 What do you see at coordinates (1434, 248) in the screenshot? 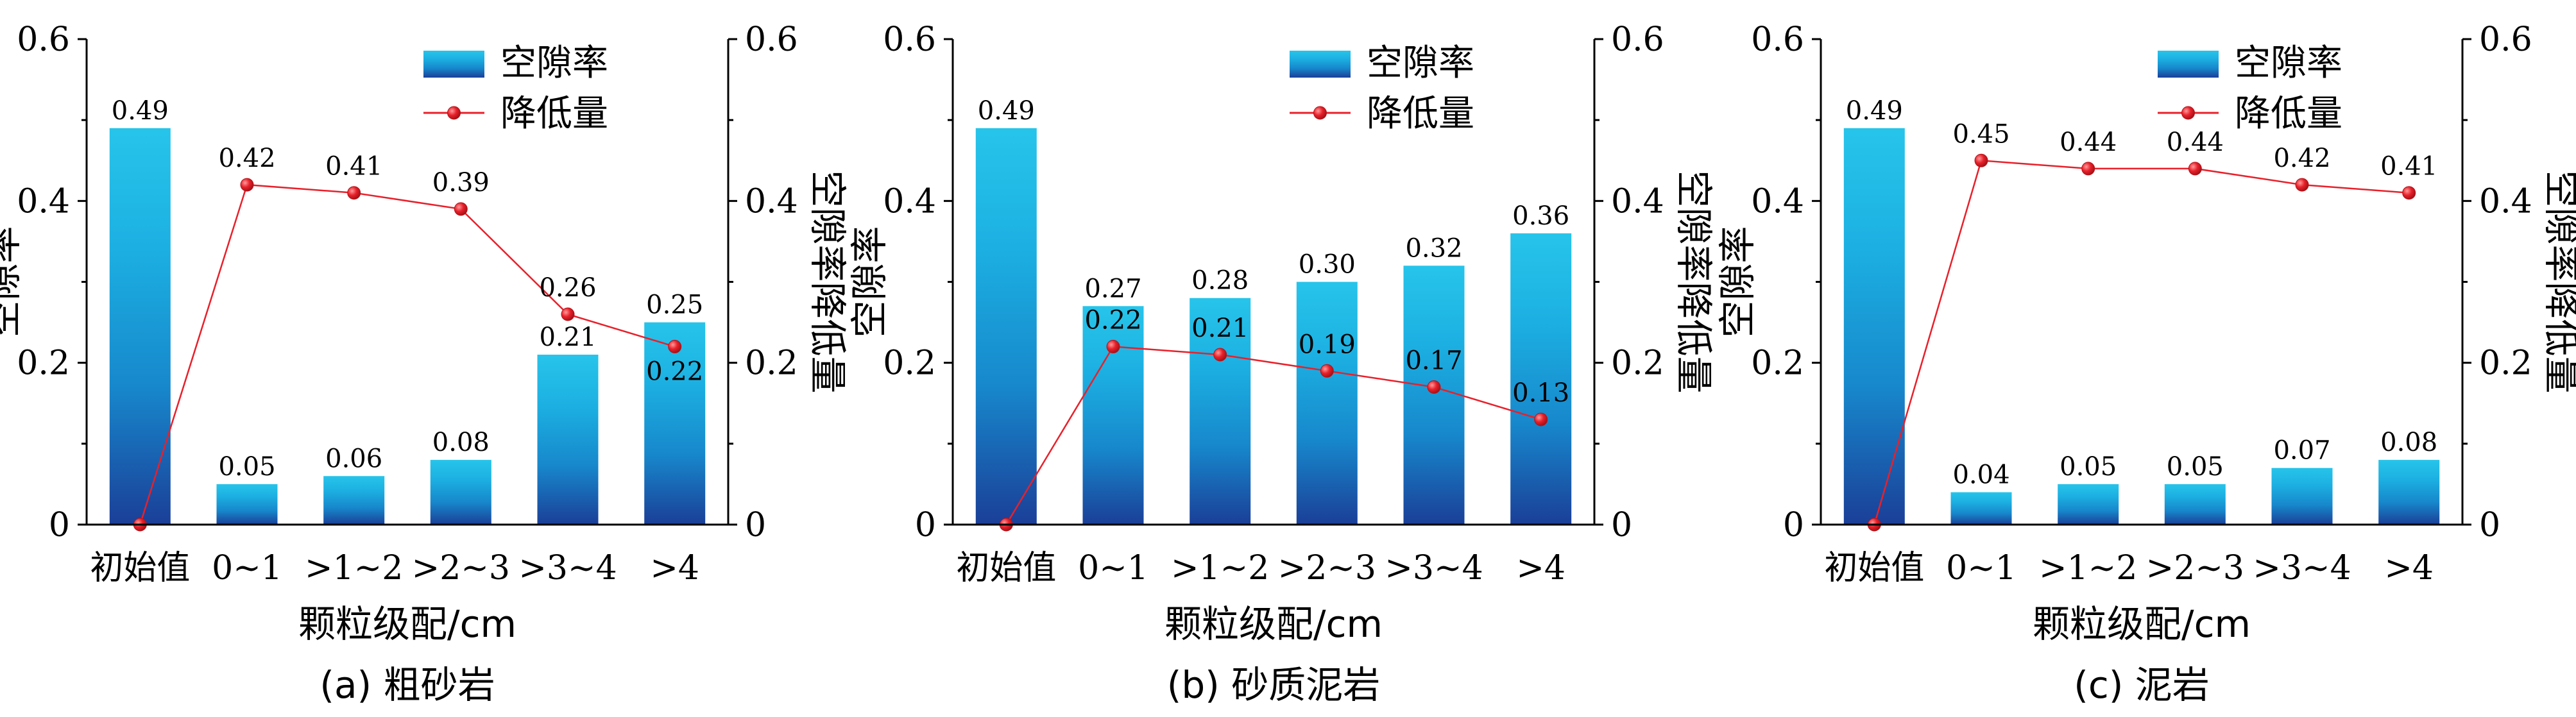
I see `bar-value-label: 0.32` at bounding box center [1434, 248].